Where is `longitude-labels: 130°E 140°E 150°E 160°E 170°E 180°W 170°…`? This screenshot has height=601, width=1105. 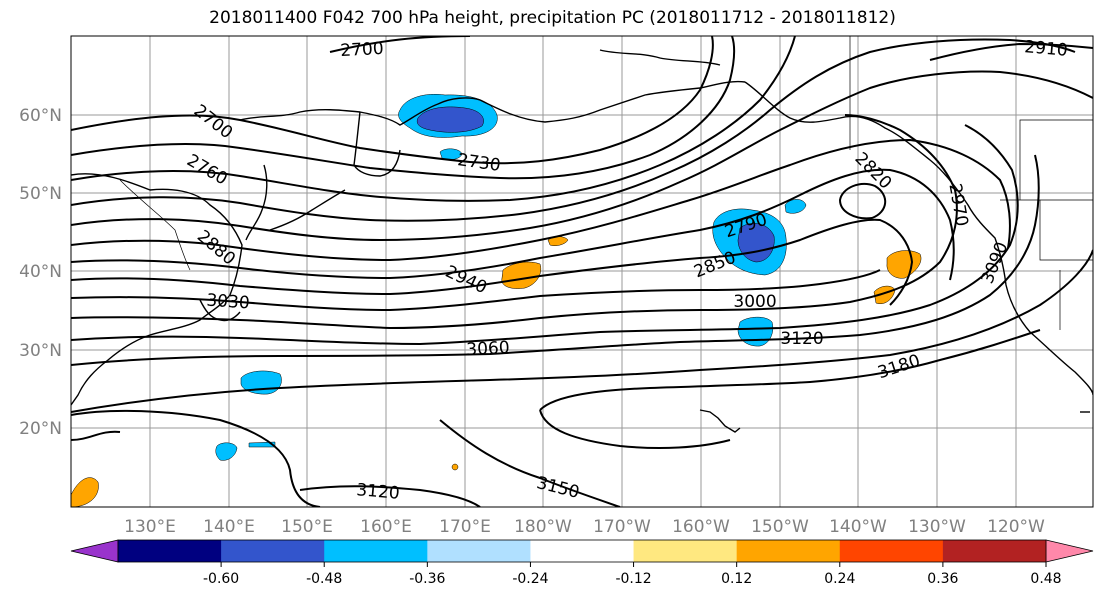
longitude-labels: 130°E 140°E 150°E 160°E 170°E 180°W 170°… is located at coordinates (584, 527).